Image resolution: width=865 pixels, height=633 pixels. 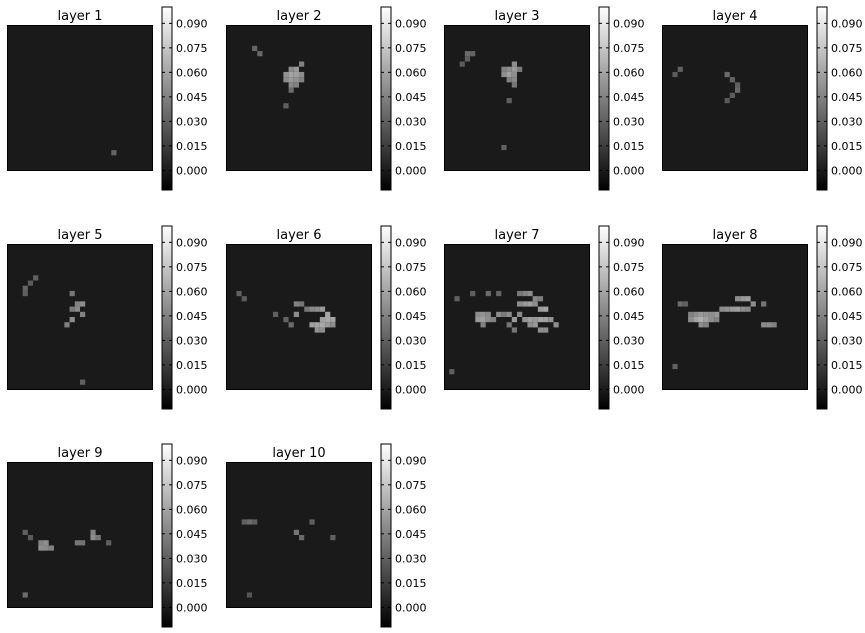 I want to click on panel-title: layer 3, so click(x=516, y=16).